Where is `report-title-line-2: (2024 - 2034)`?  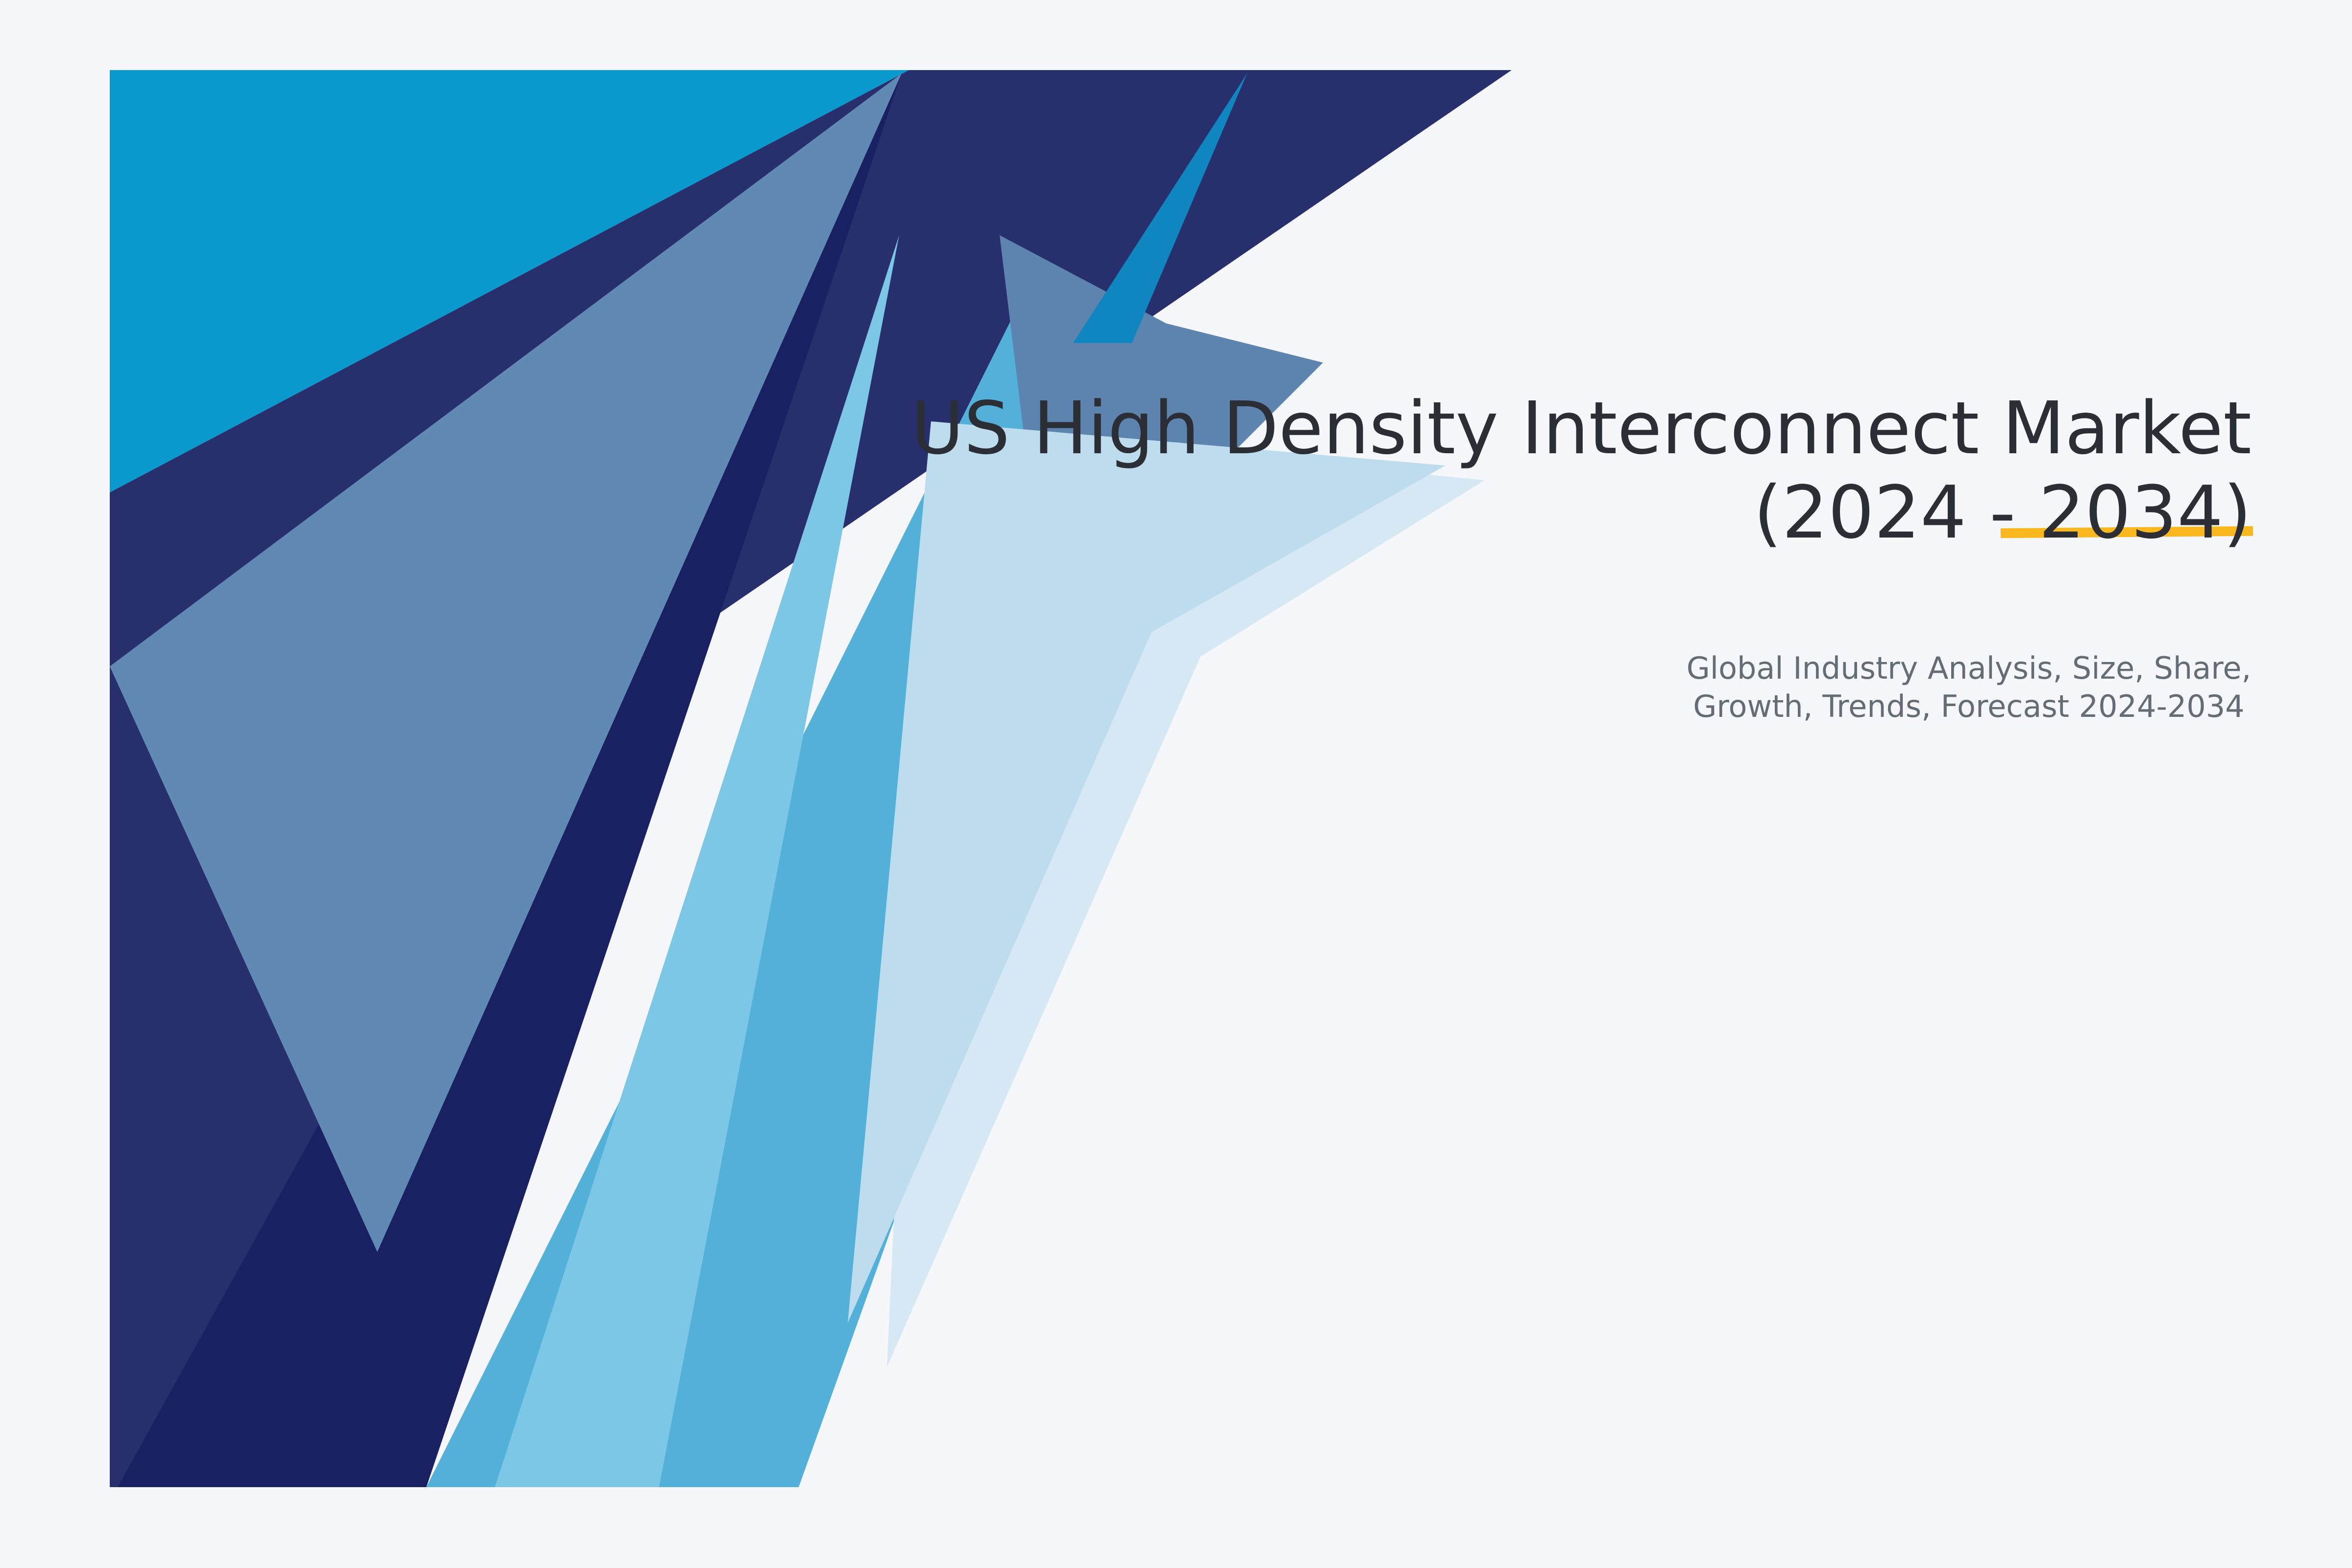 report-title-line-2: (2024 - 2034) is located at coordinates (2002, 512).